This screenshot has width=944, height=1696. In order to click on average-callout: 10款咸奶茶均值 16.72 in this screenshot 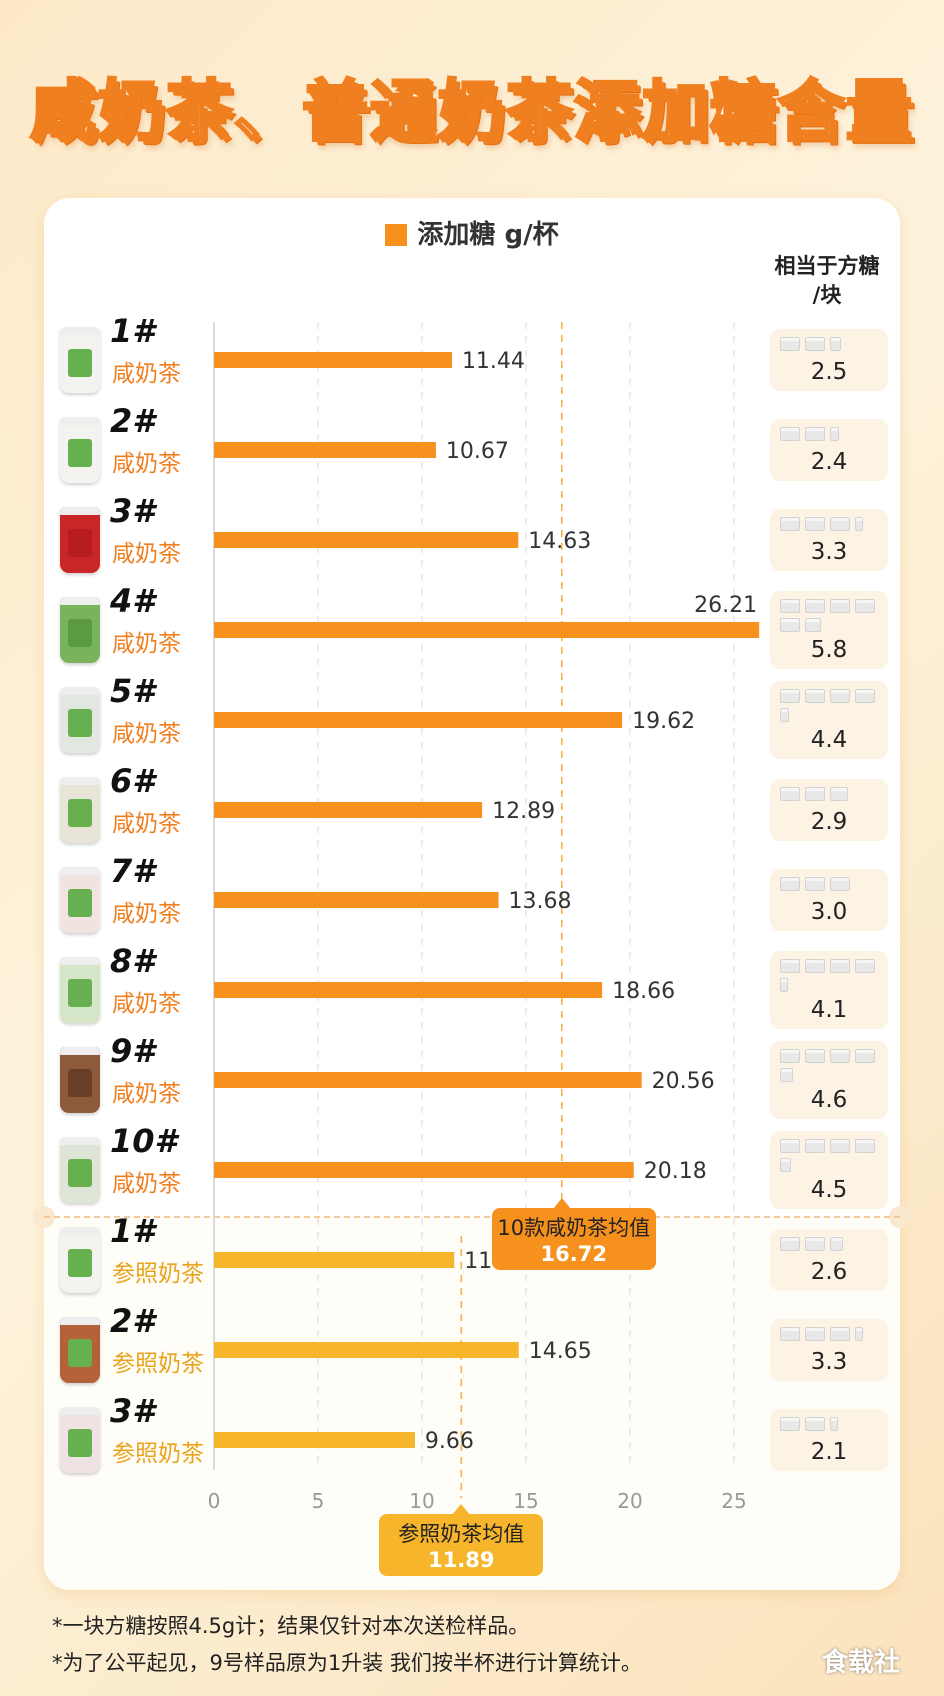, I will do `click(573, 1239)`.